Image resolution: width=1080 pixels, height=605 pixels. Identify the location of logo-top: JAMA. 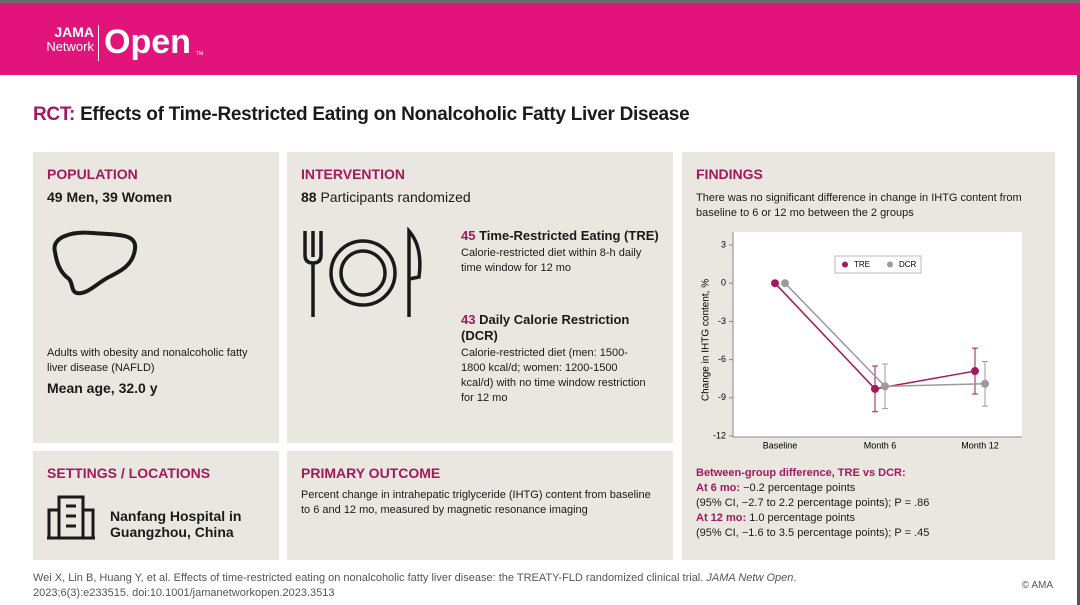
(74, 32).